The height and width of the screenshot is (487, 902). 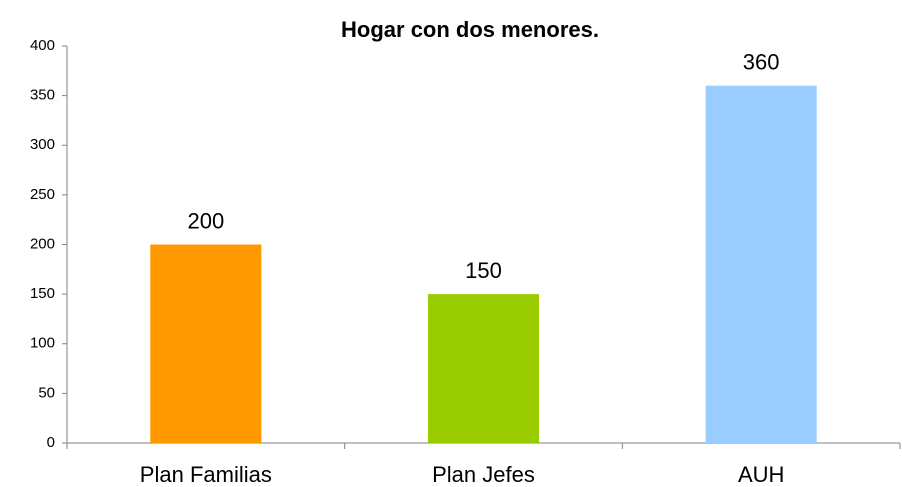 I want to click on data-label: 150, so click(x=483, y=270).